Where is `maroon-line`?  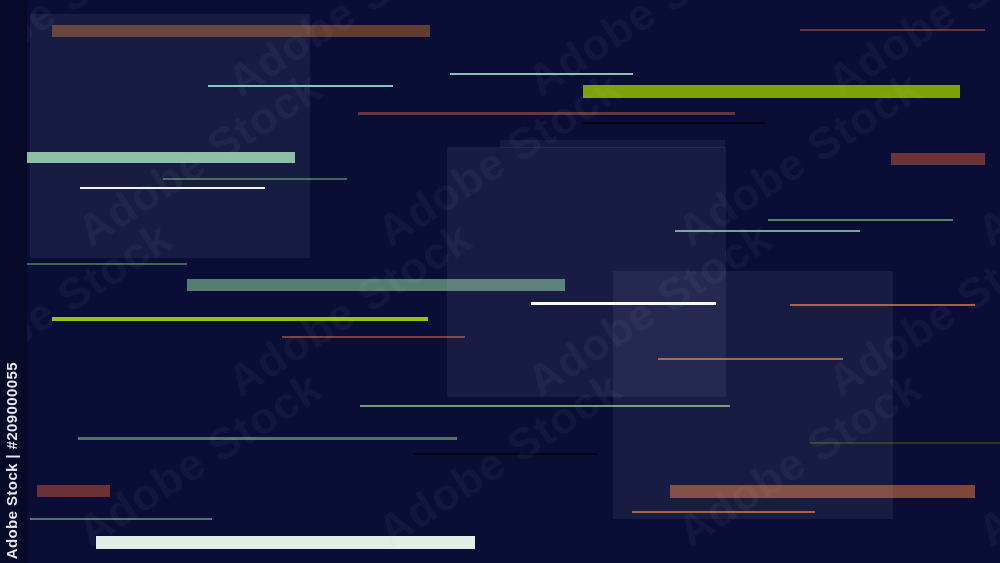 maroon-line is located at coordinates (546, 113).